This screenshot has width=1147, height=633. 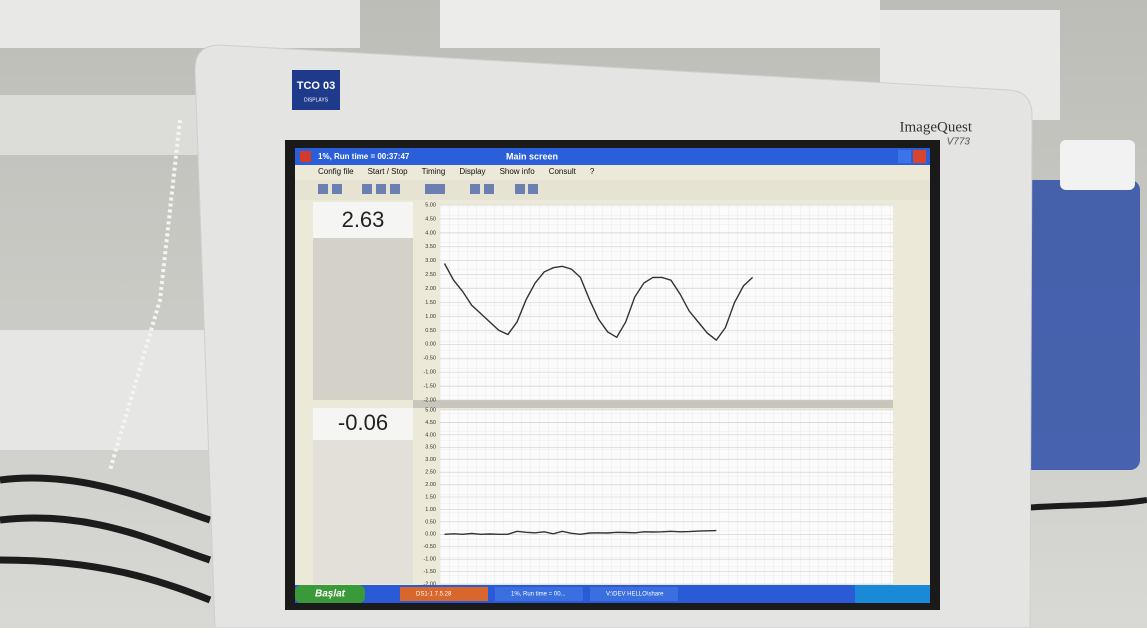 I want to click on start-label: Başlat, so click(x=330, y=594).